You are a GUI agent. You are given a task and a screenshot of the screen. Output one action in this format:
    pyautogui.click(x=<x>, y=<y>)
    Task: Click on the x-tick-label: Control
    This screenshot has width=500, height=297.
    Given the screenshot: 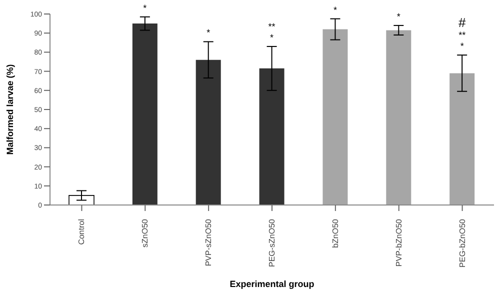 What is the action you would take?
    pyautogui.click(x=81, y=231)
    